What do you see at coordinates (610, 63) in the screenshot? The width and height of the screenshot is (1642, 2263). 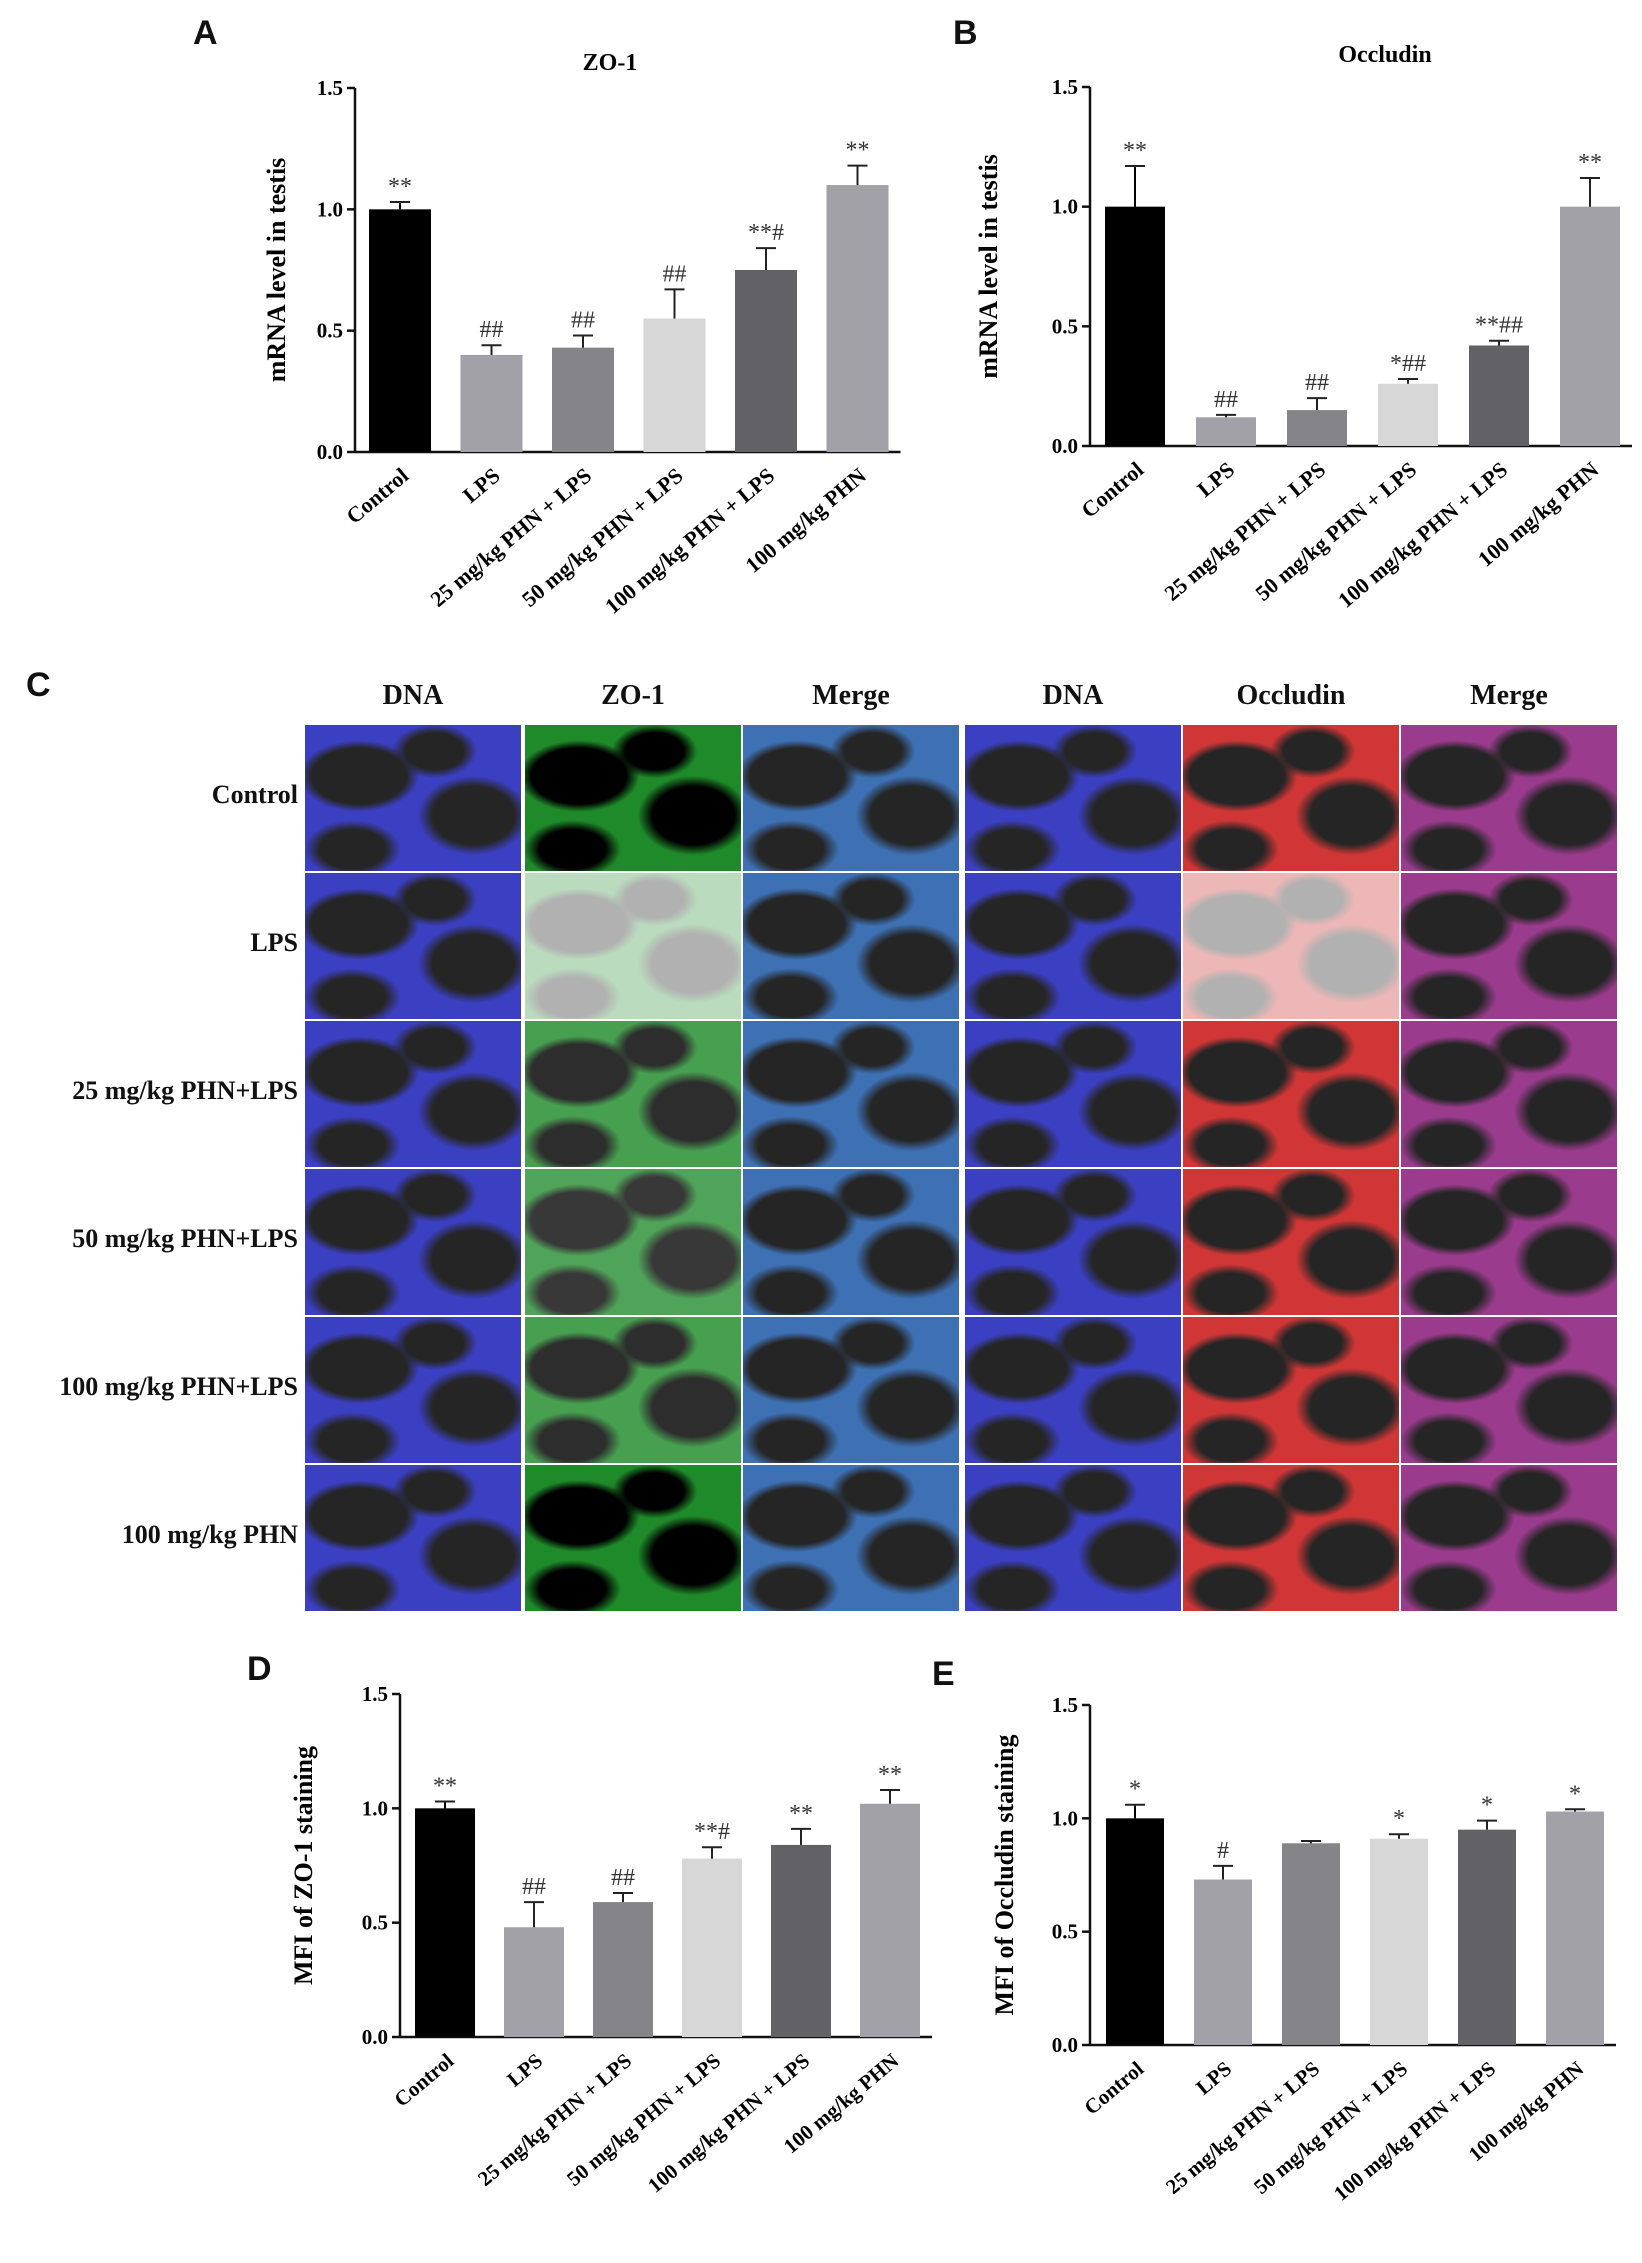 I see `chart-A-title: ZO-1` at bounding box center [610, 63].